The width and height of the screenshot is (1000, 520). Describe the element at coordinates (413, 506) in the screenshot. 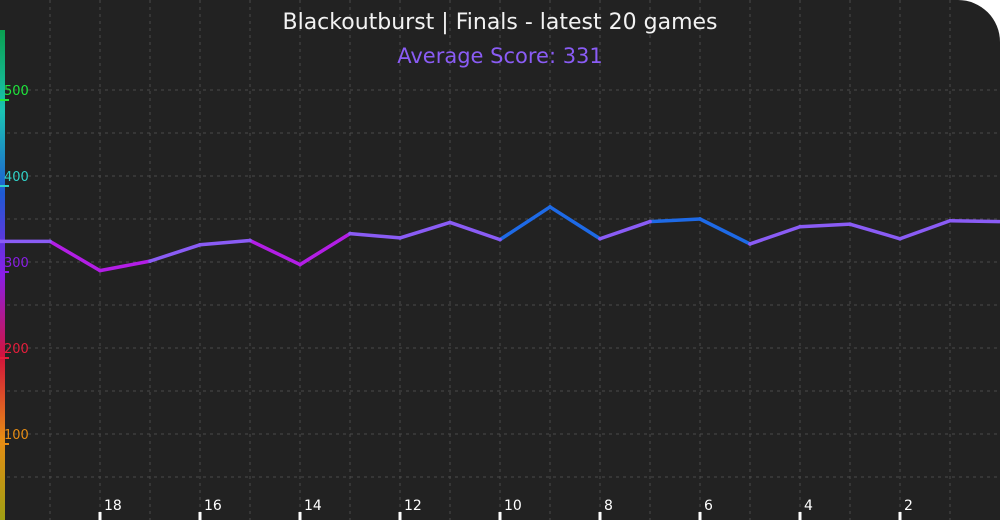

I see `x-tick-label: 12` at that location.